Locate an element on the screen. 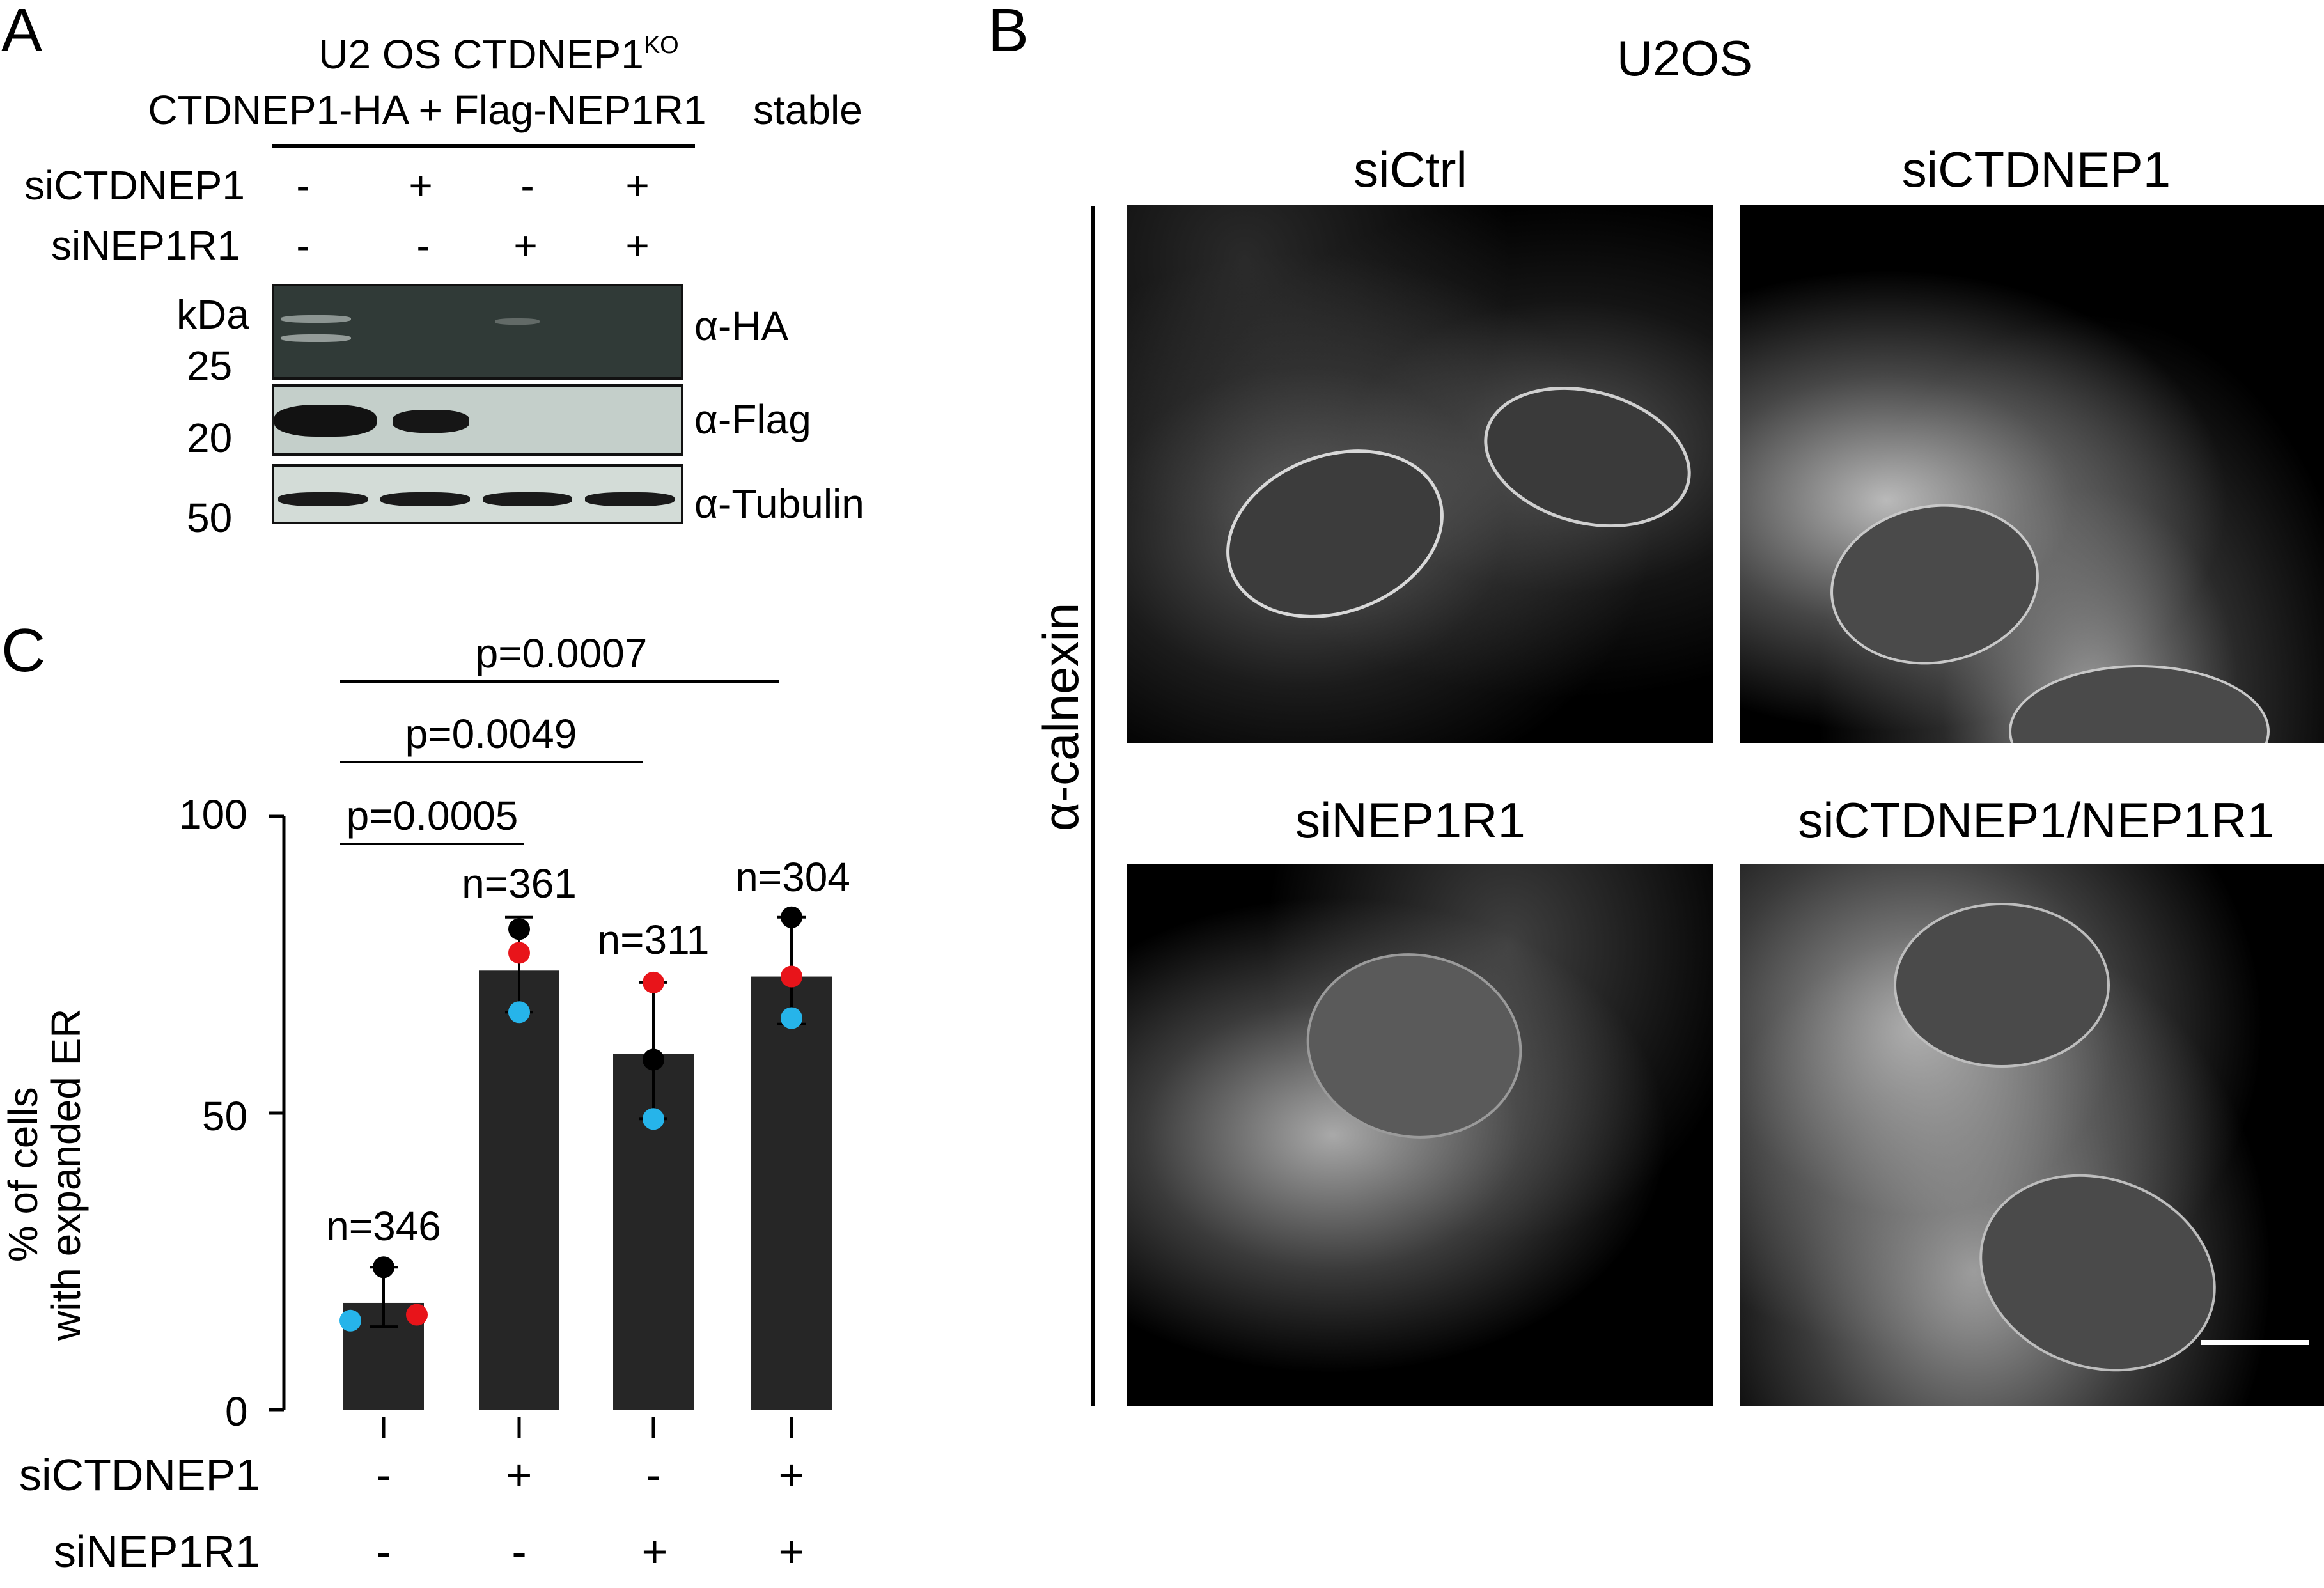 The height and width of the screenshot is (1588, 2324). y-tick-label-50: 50 is located at coordinates (225, 1116).